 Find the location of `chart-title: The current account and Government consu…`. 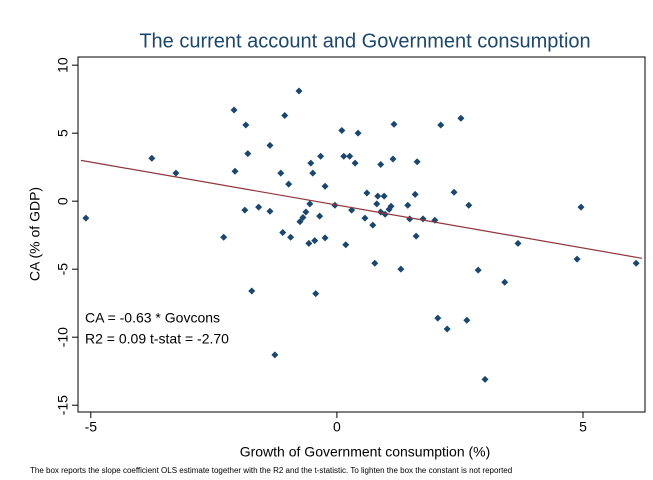

chart-title: The current account and Government consu… is located at coordinates (364, 41).